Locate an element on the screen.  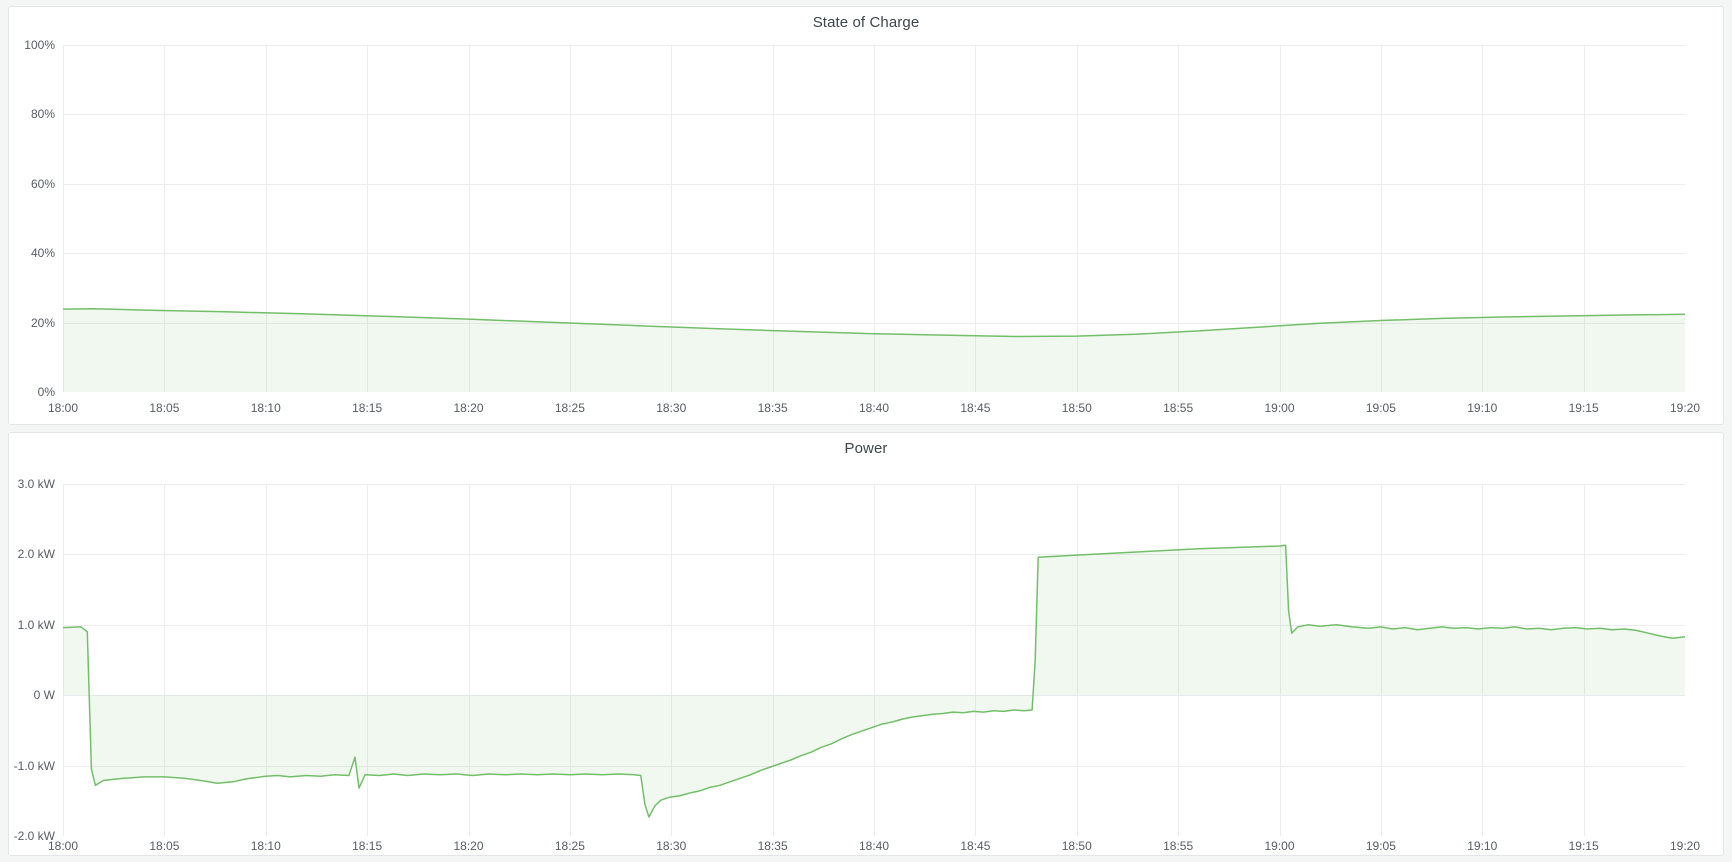
panel-header: Power is located at coordinates (866, 448).